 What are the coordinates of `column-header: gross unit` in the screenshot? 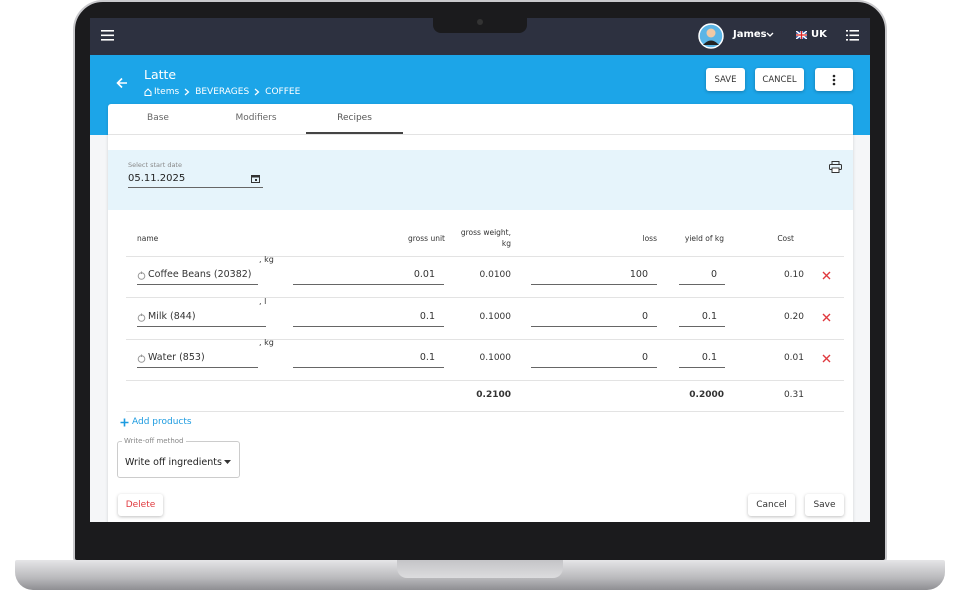 It's located at (426, 238).